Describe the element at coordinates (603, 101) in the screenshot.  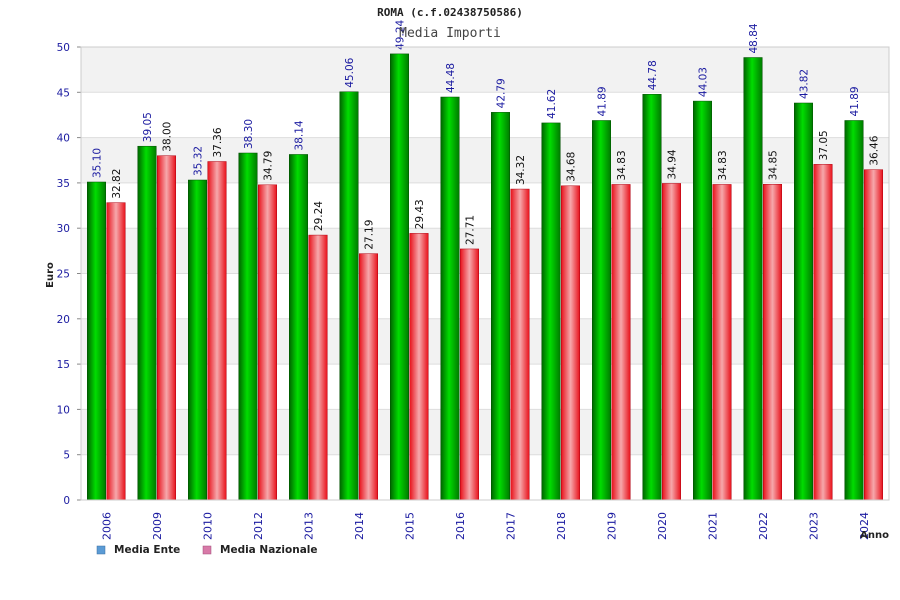
I see `data-label-media-ente: 41.89` at that location.